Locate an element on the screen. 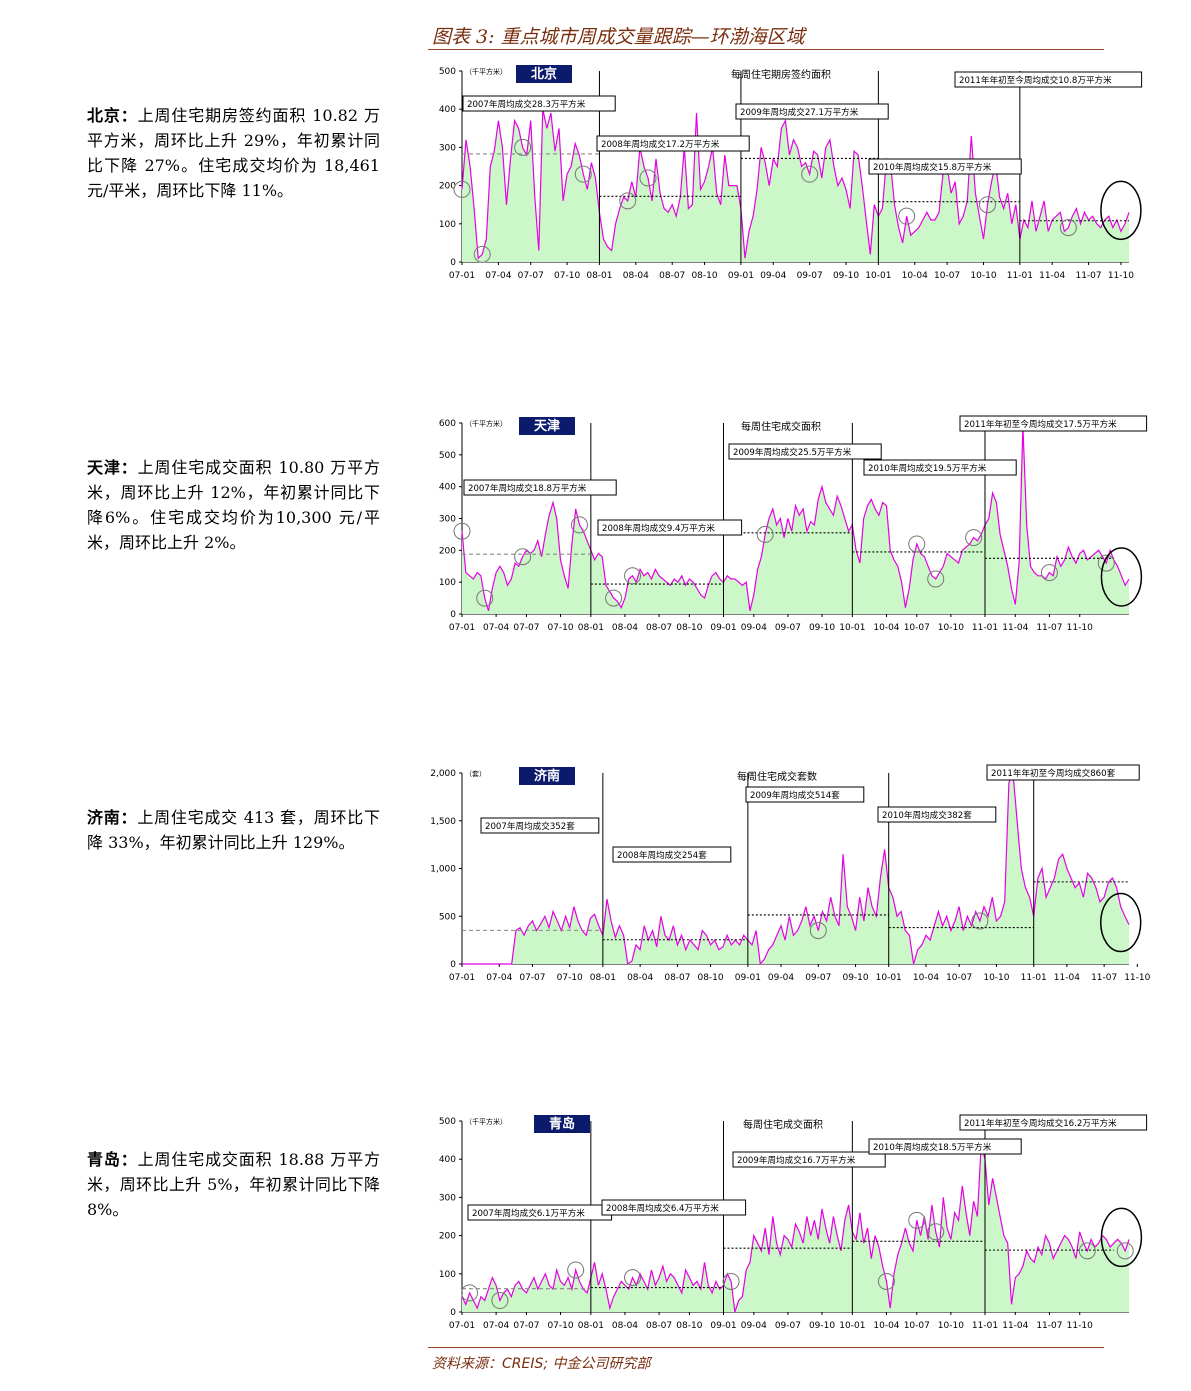  y-tick-label: 300 is located at coordinates (447, 1198).